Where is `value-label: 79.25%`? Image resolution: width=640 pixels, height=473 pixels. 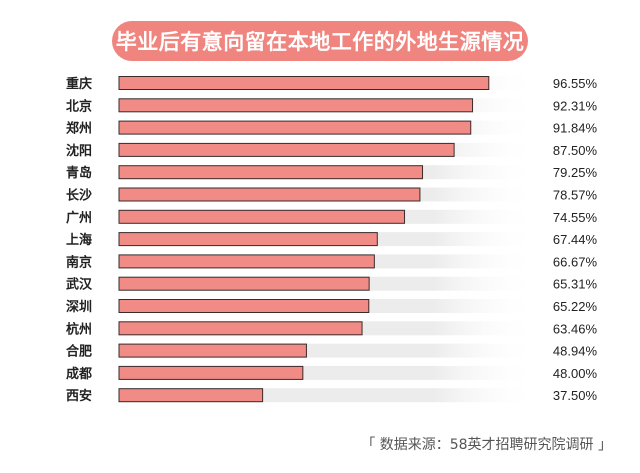 value-label: 79.25% is located at coordinates (575, 172).